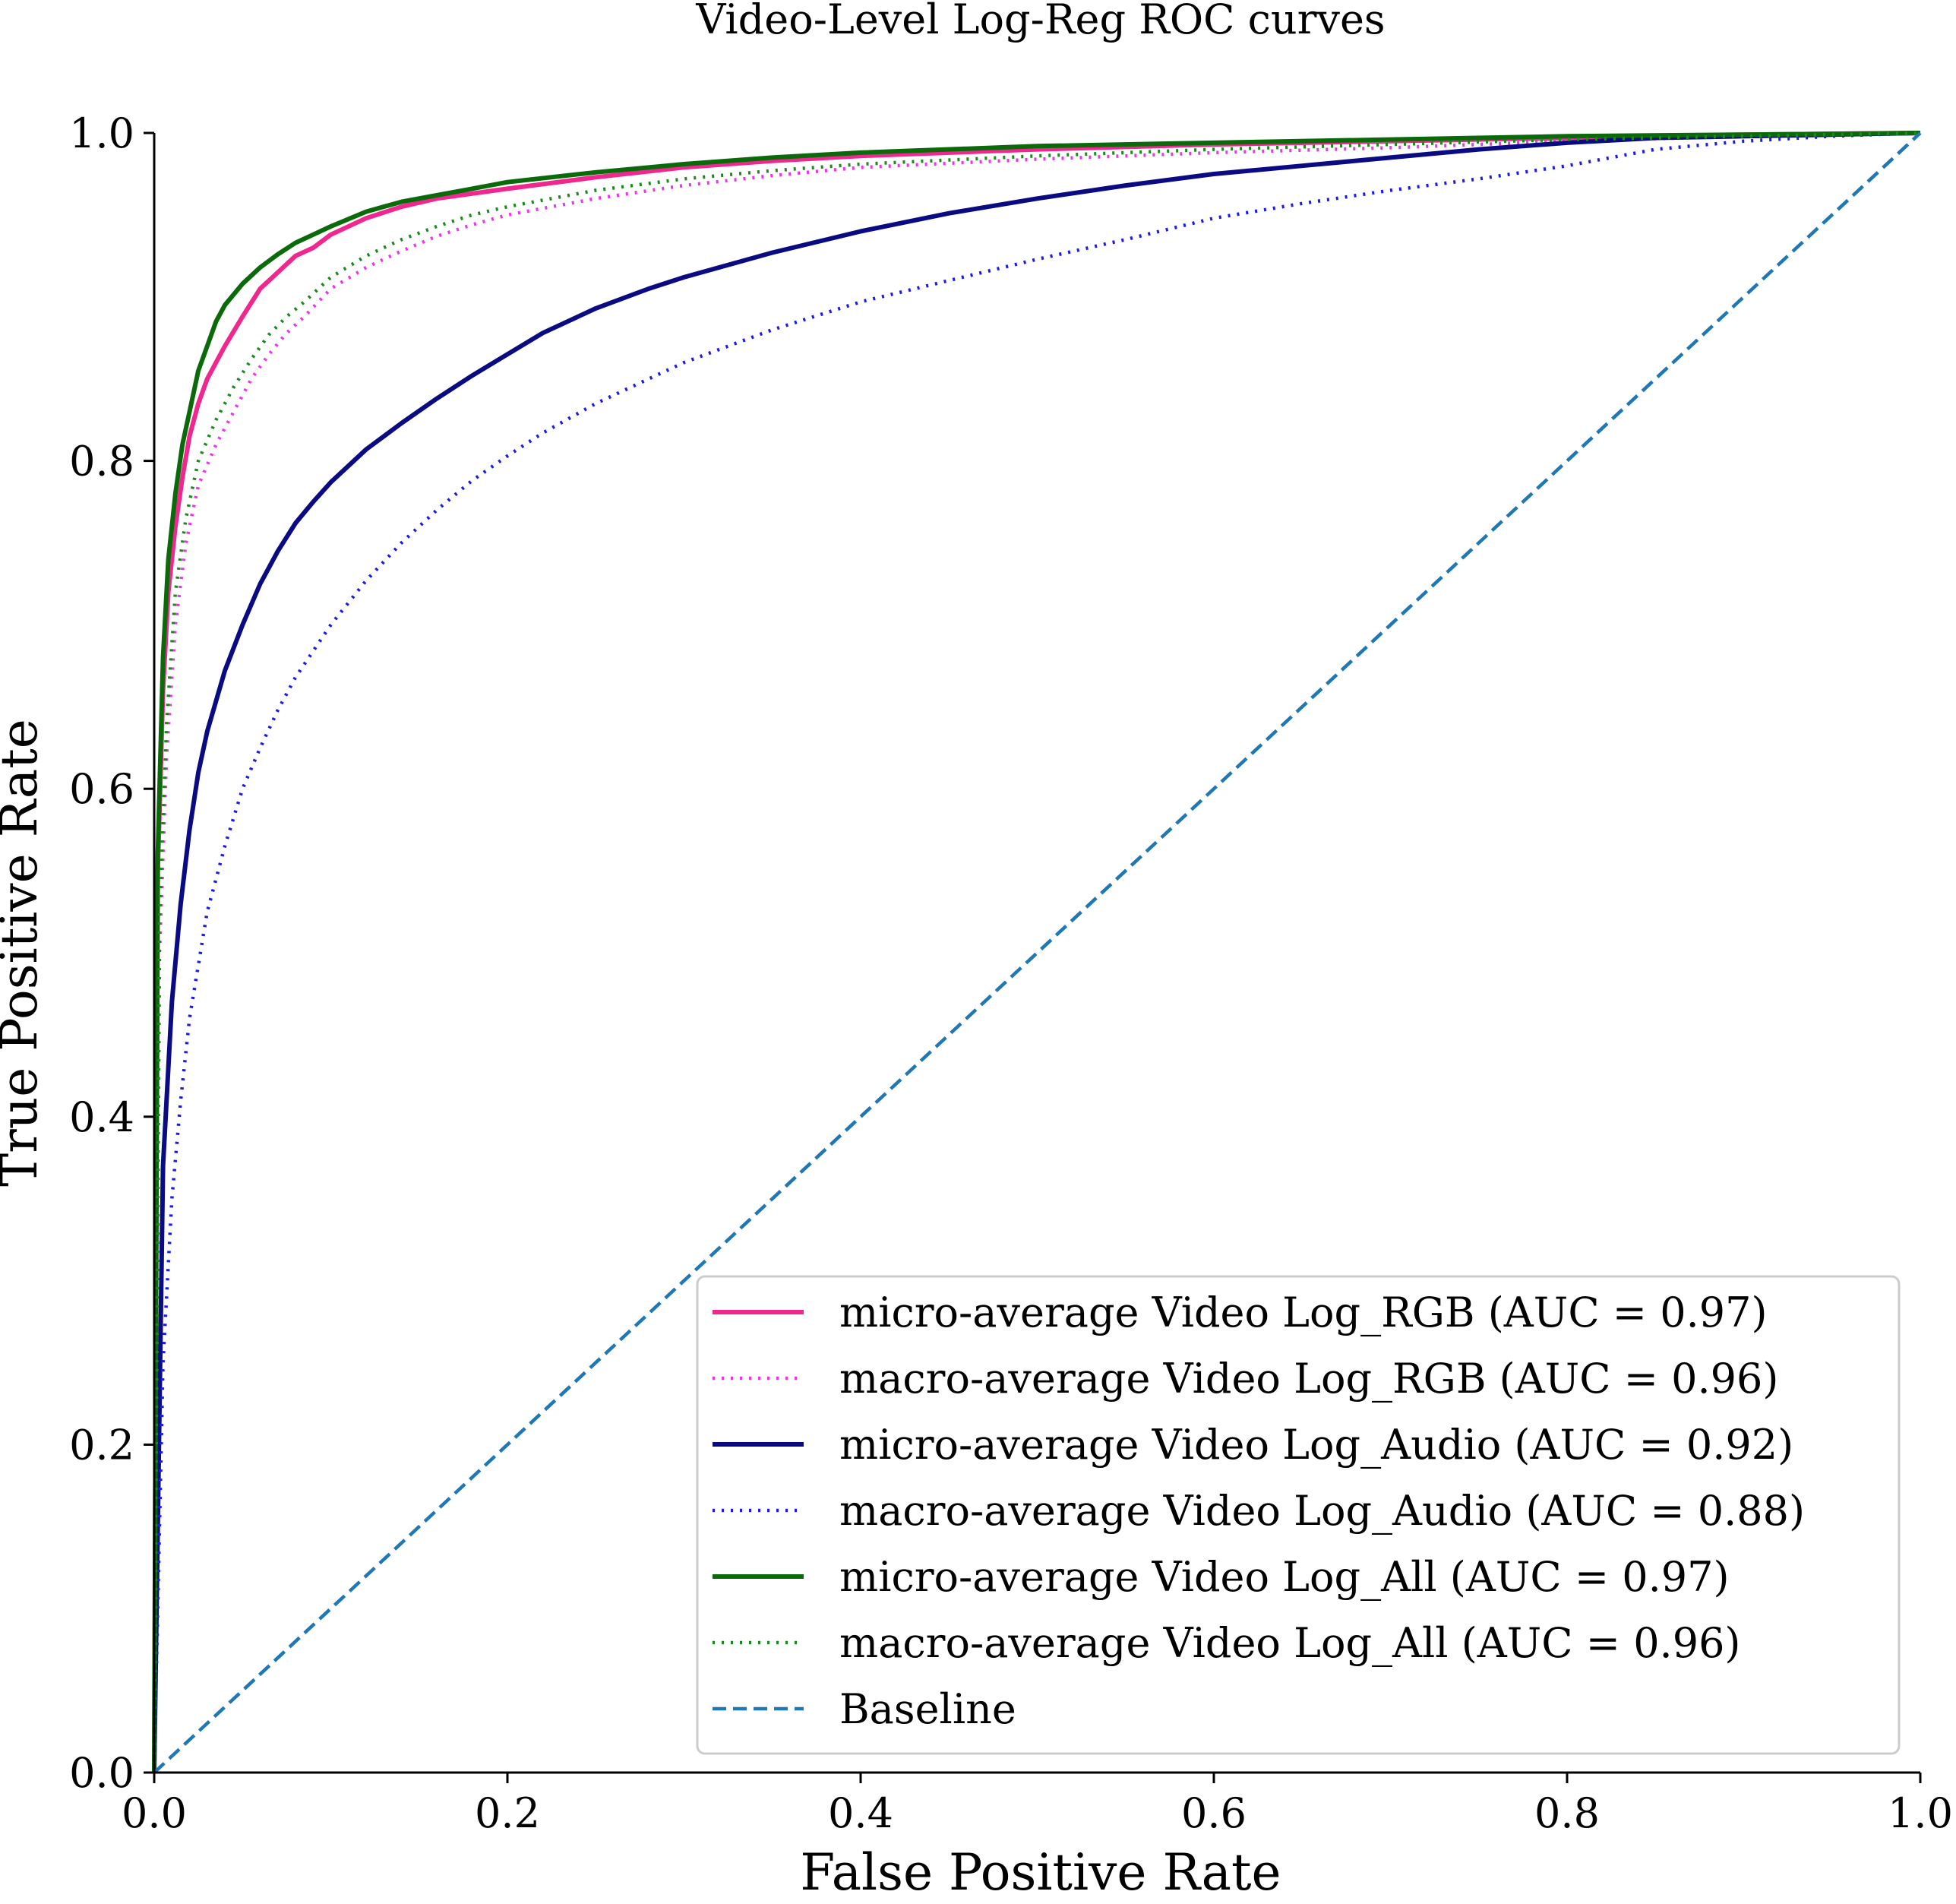  I want to click on y-ticks: 0.0 0.2 0.4 0.6 0.8 1.0, so click(111, 953).